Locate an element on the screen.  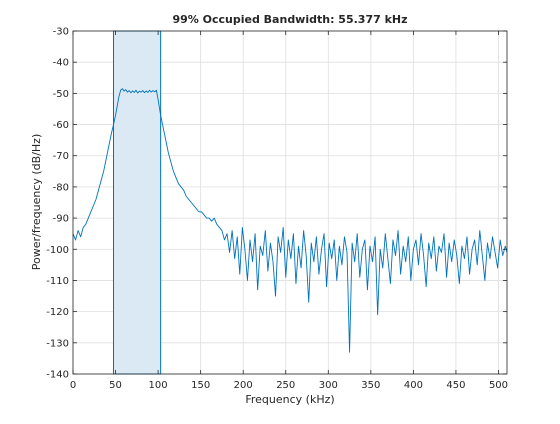
y-tick-label: -140 is located at coordinates (57, 375).